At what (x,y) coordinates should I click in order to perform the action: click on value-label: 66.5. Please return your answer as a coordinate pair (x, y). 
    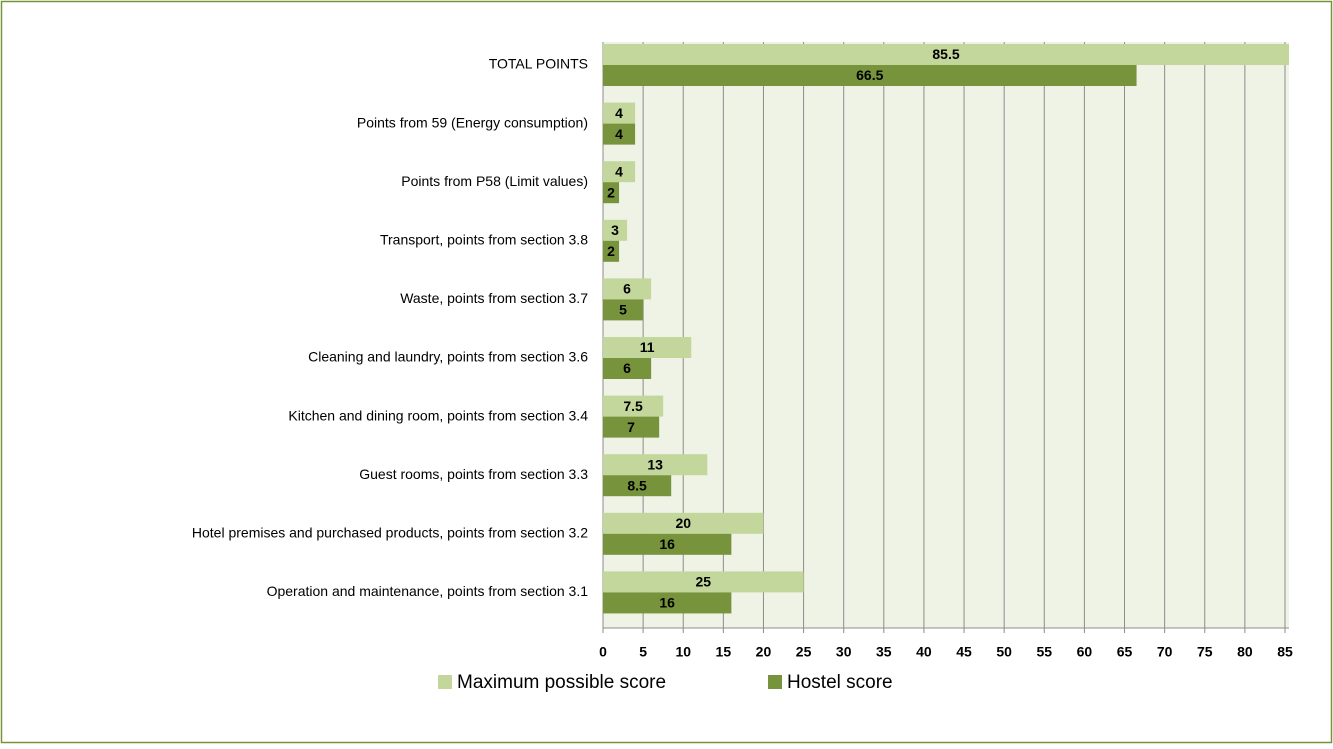
    Looking at the image, I should click on (869, 75).